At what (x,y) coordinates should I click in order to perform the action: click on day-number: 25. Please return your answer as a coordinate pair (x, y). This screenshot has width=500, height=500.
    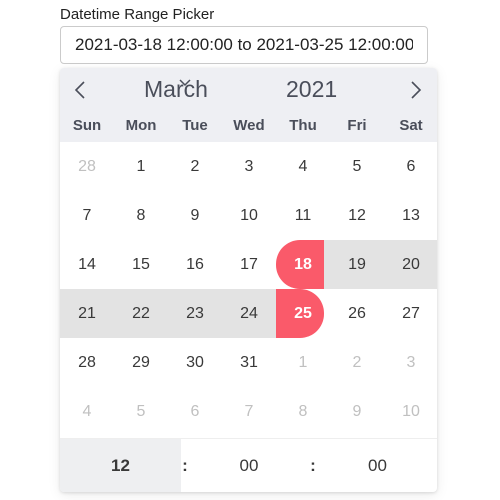
    Looking at the image, I should click on (303, 313).